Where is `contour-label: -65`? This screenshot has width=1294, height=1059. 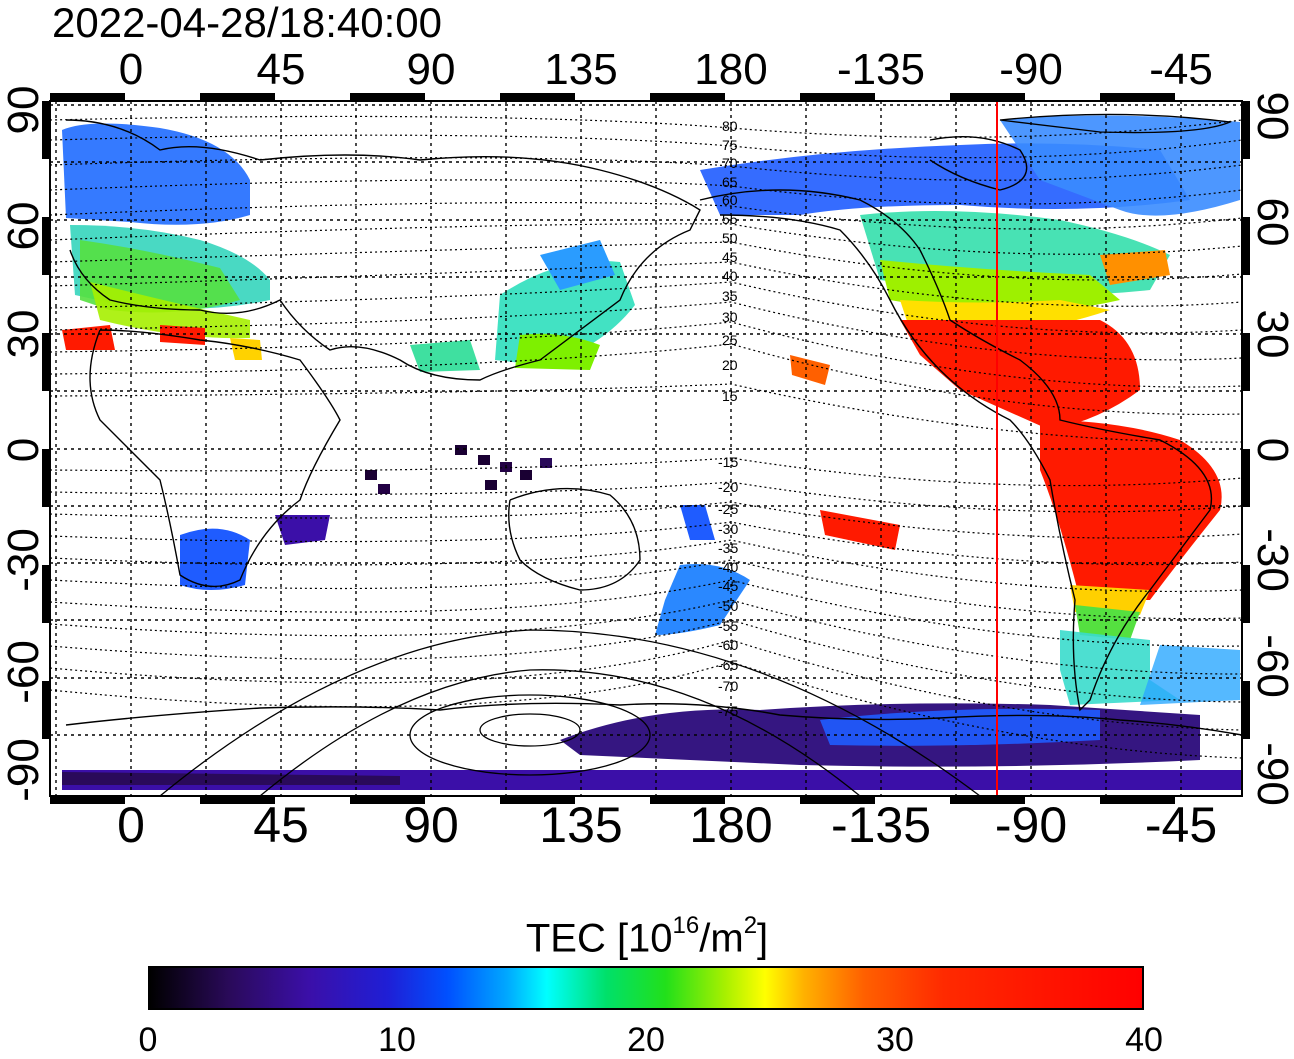
contour-label: -65 is located at coordinates (728, 665).